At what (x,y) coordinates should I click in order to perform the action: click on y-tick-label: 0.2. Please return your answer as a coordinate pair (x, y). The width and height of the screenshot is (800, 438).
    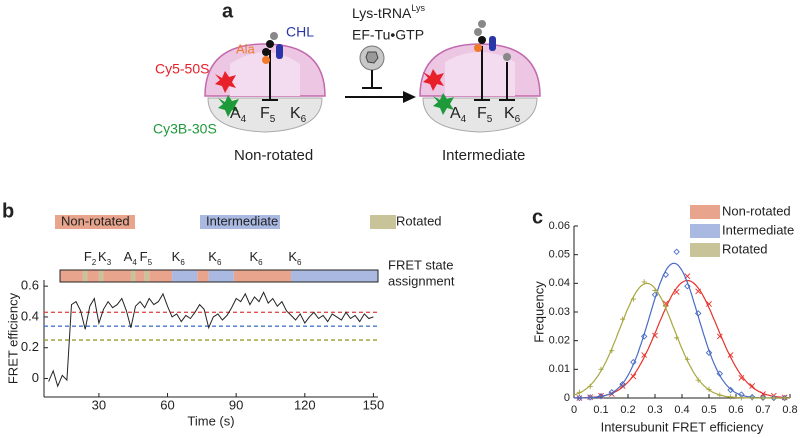
    Looking at the image, I should click on (30, 346).